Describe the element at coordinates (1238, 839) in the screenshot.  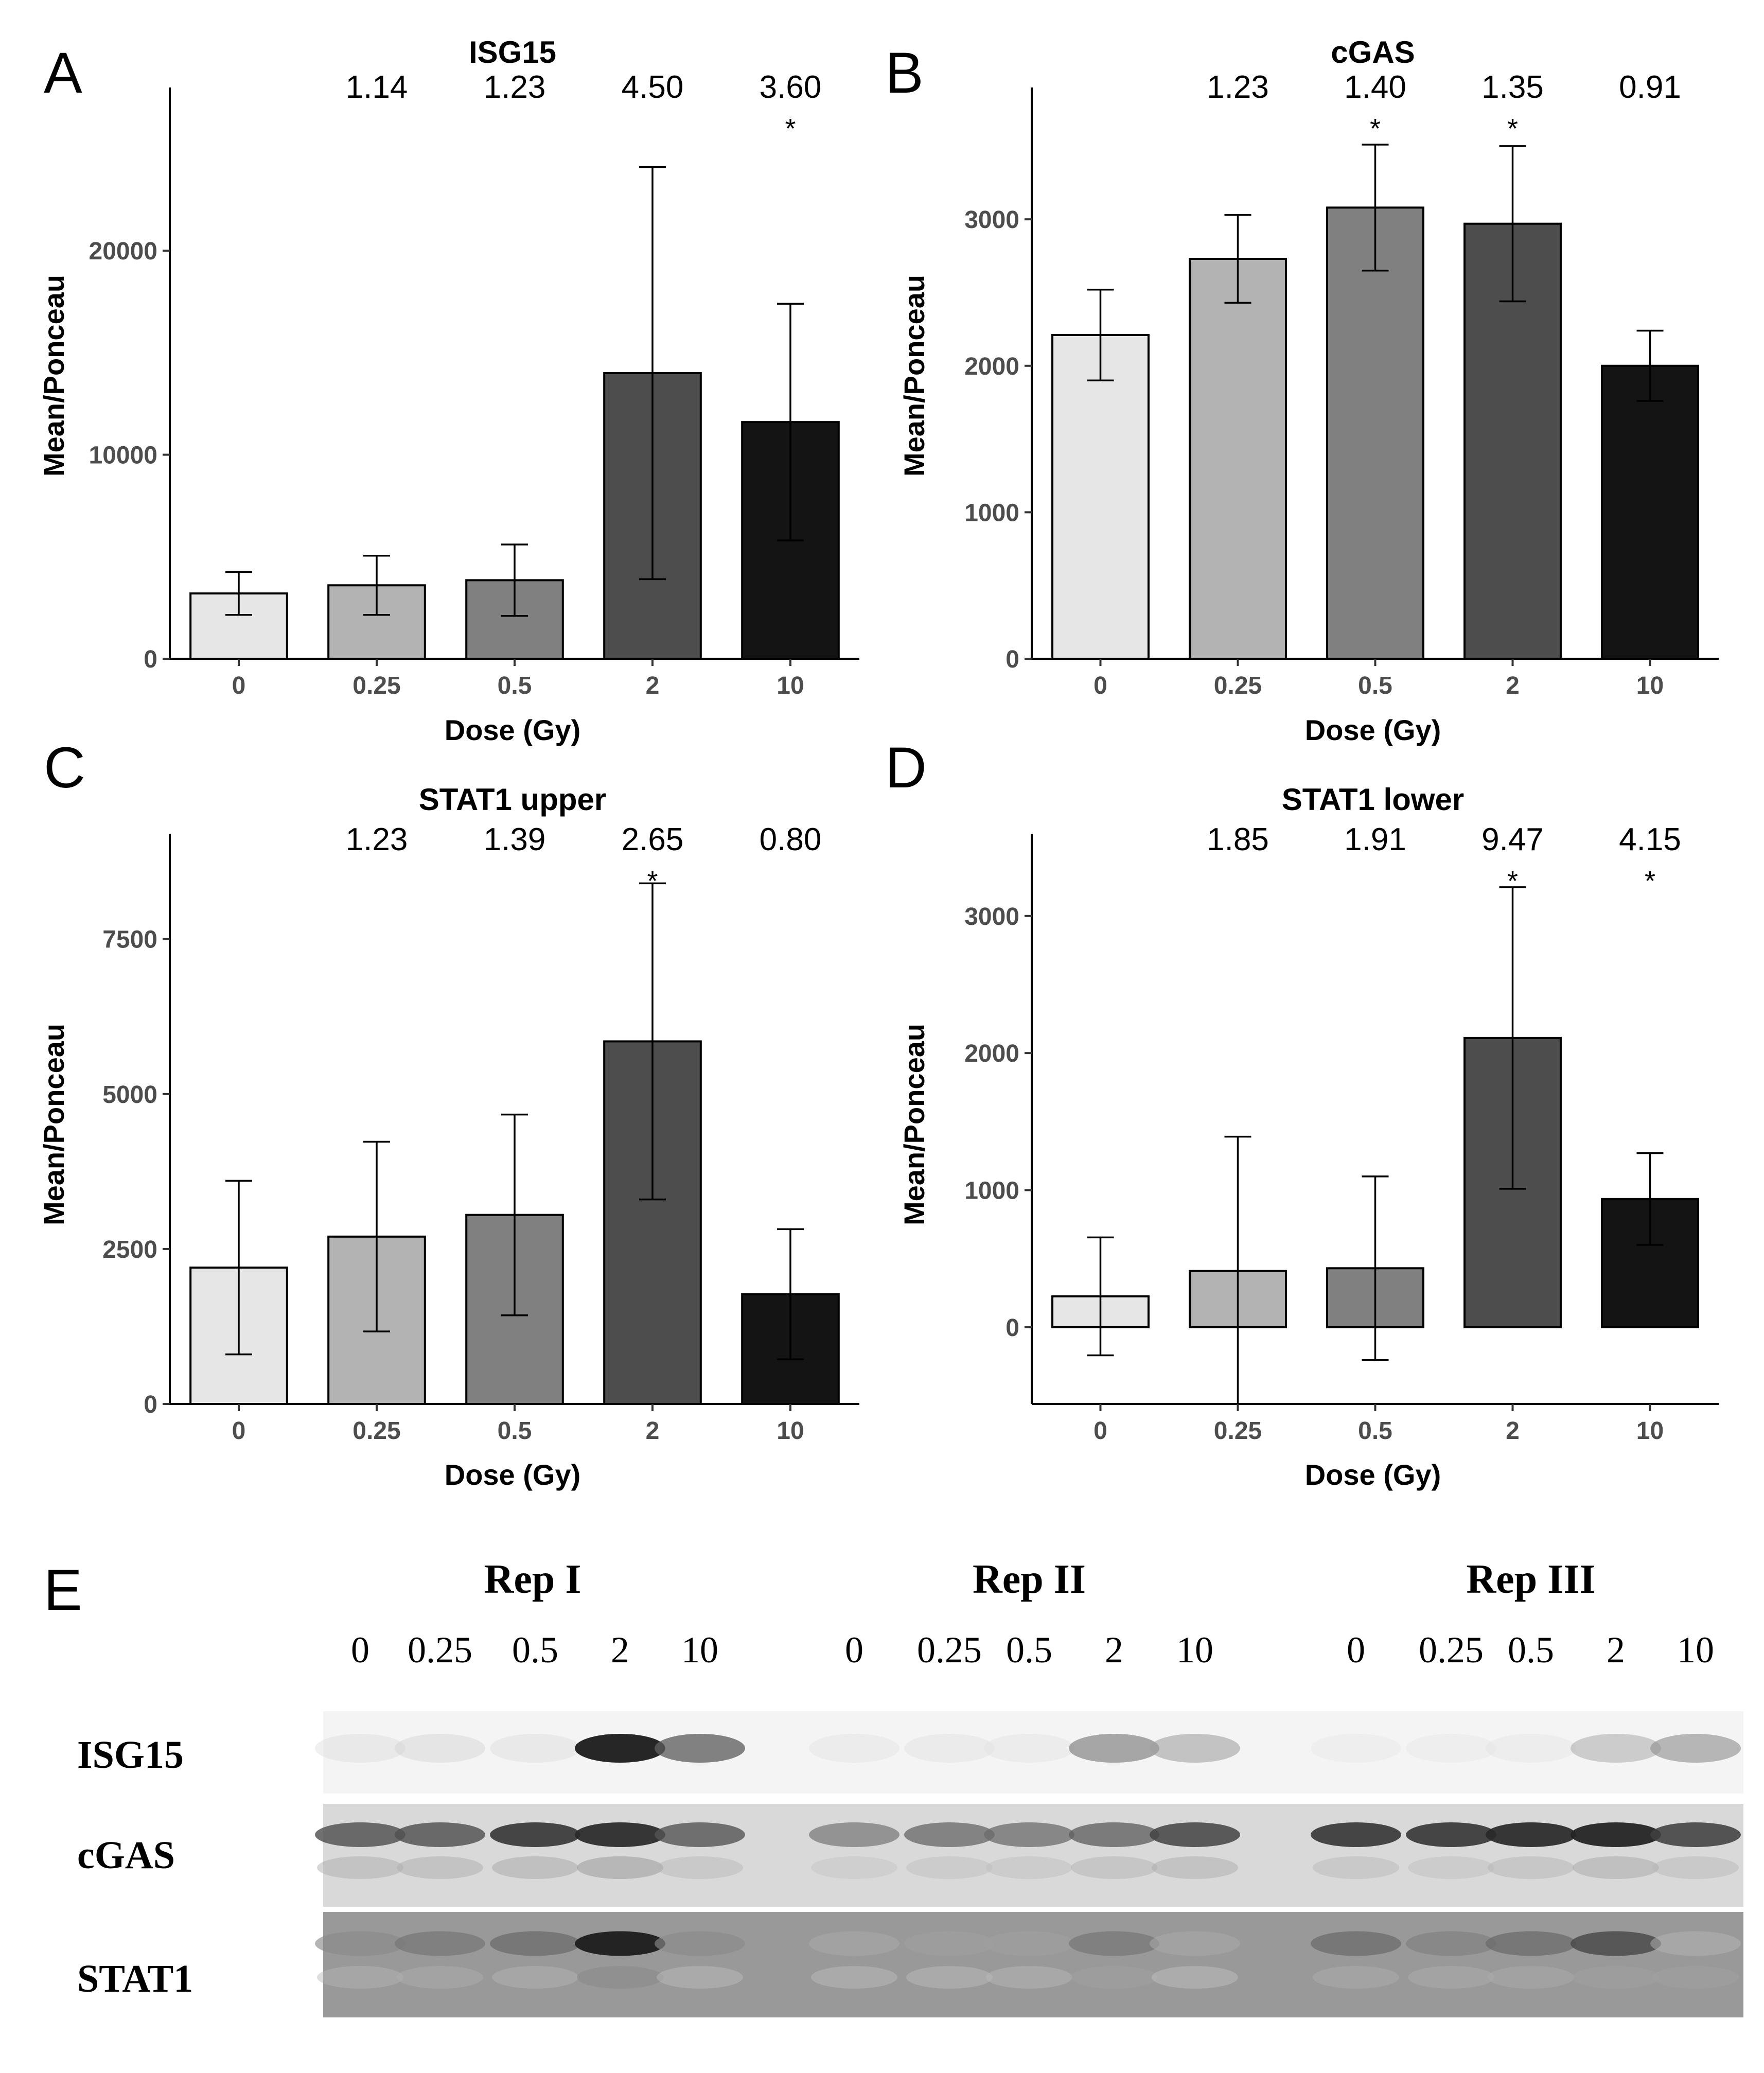
I see `fold-change-label: 1.85` at that location.